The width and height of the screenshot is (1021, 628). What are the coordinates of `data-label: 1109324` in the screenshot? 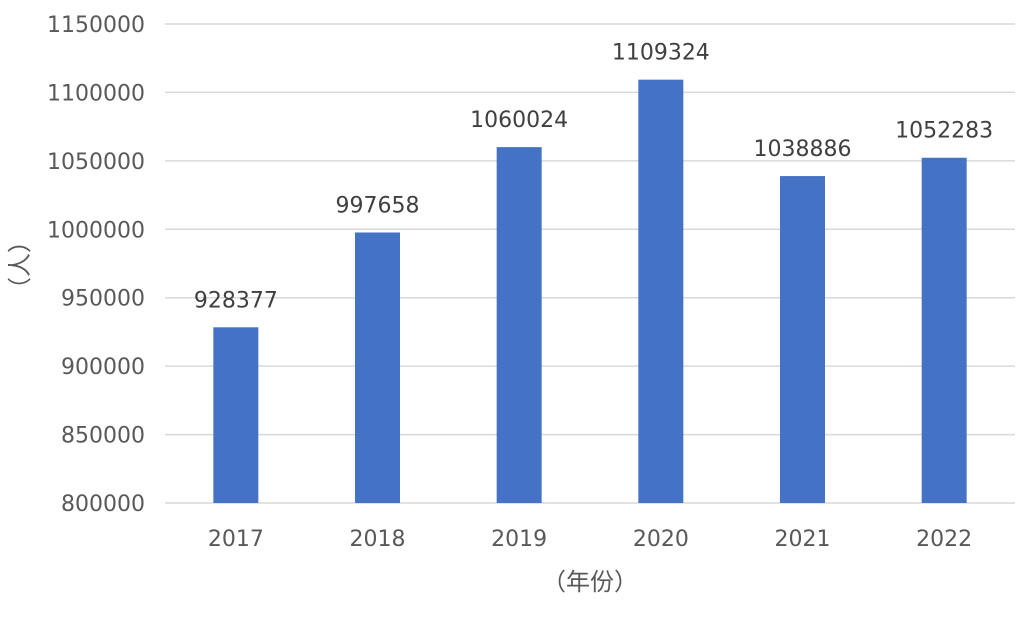 It's located at (661, 53).